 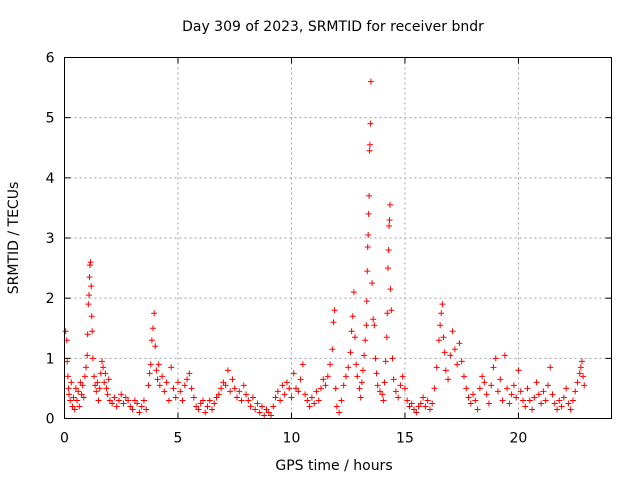 What do you see at coordinates (405, 439) in the screenshot?
I see `x-tick-label: 15` at bounding box center [405, 439].